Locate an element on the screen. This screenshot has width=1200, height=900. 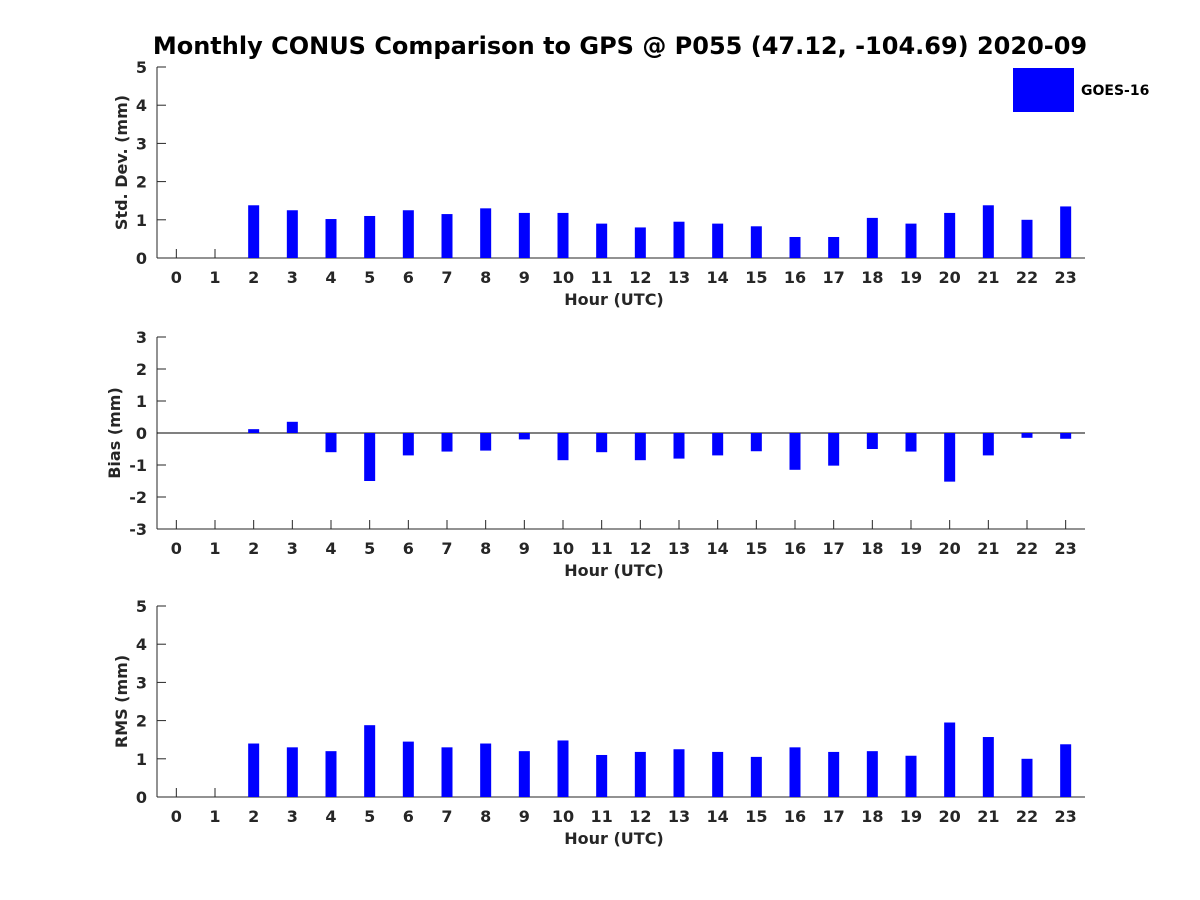
x-tick-label: 16 is located at coordinates (795, 816).